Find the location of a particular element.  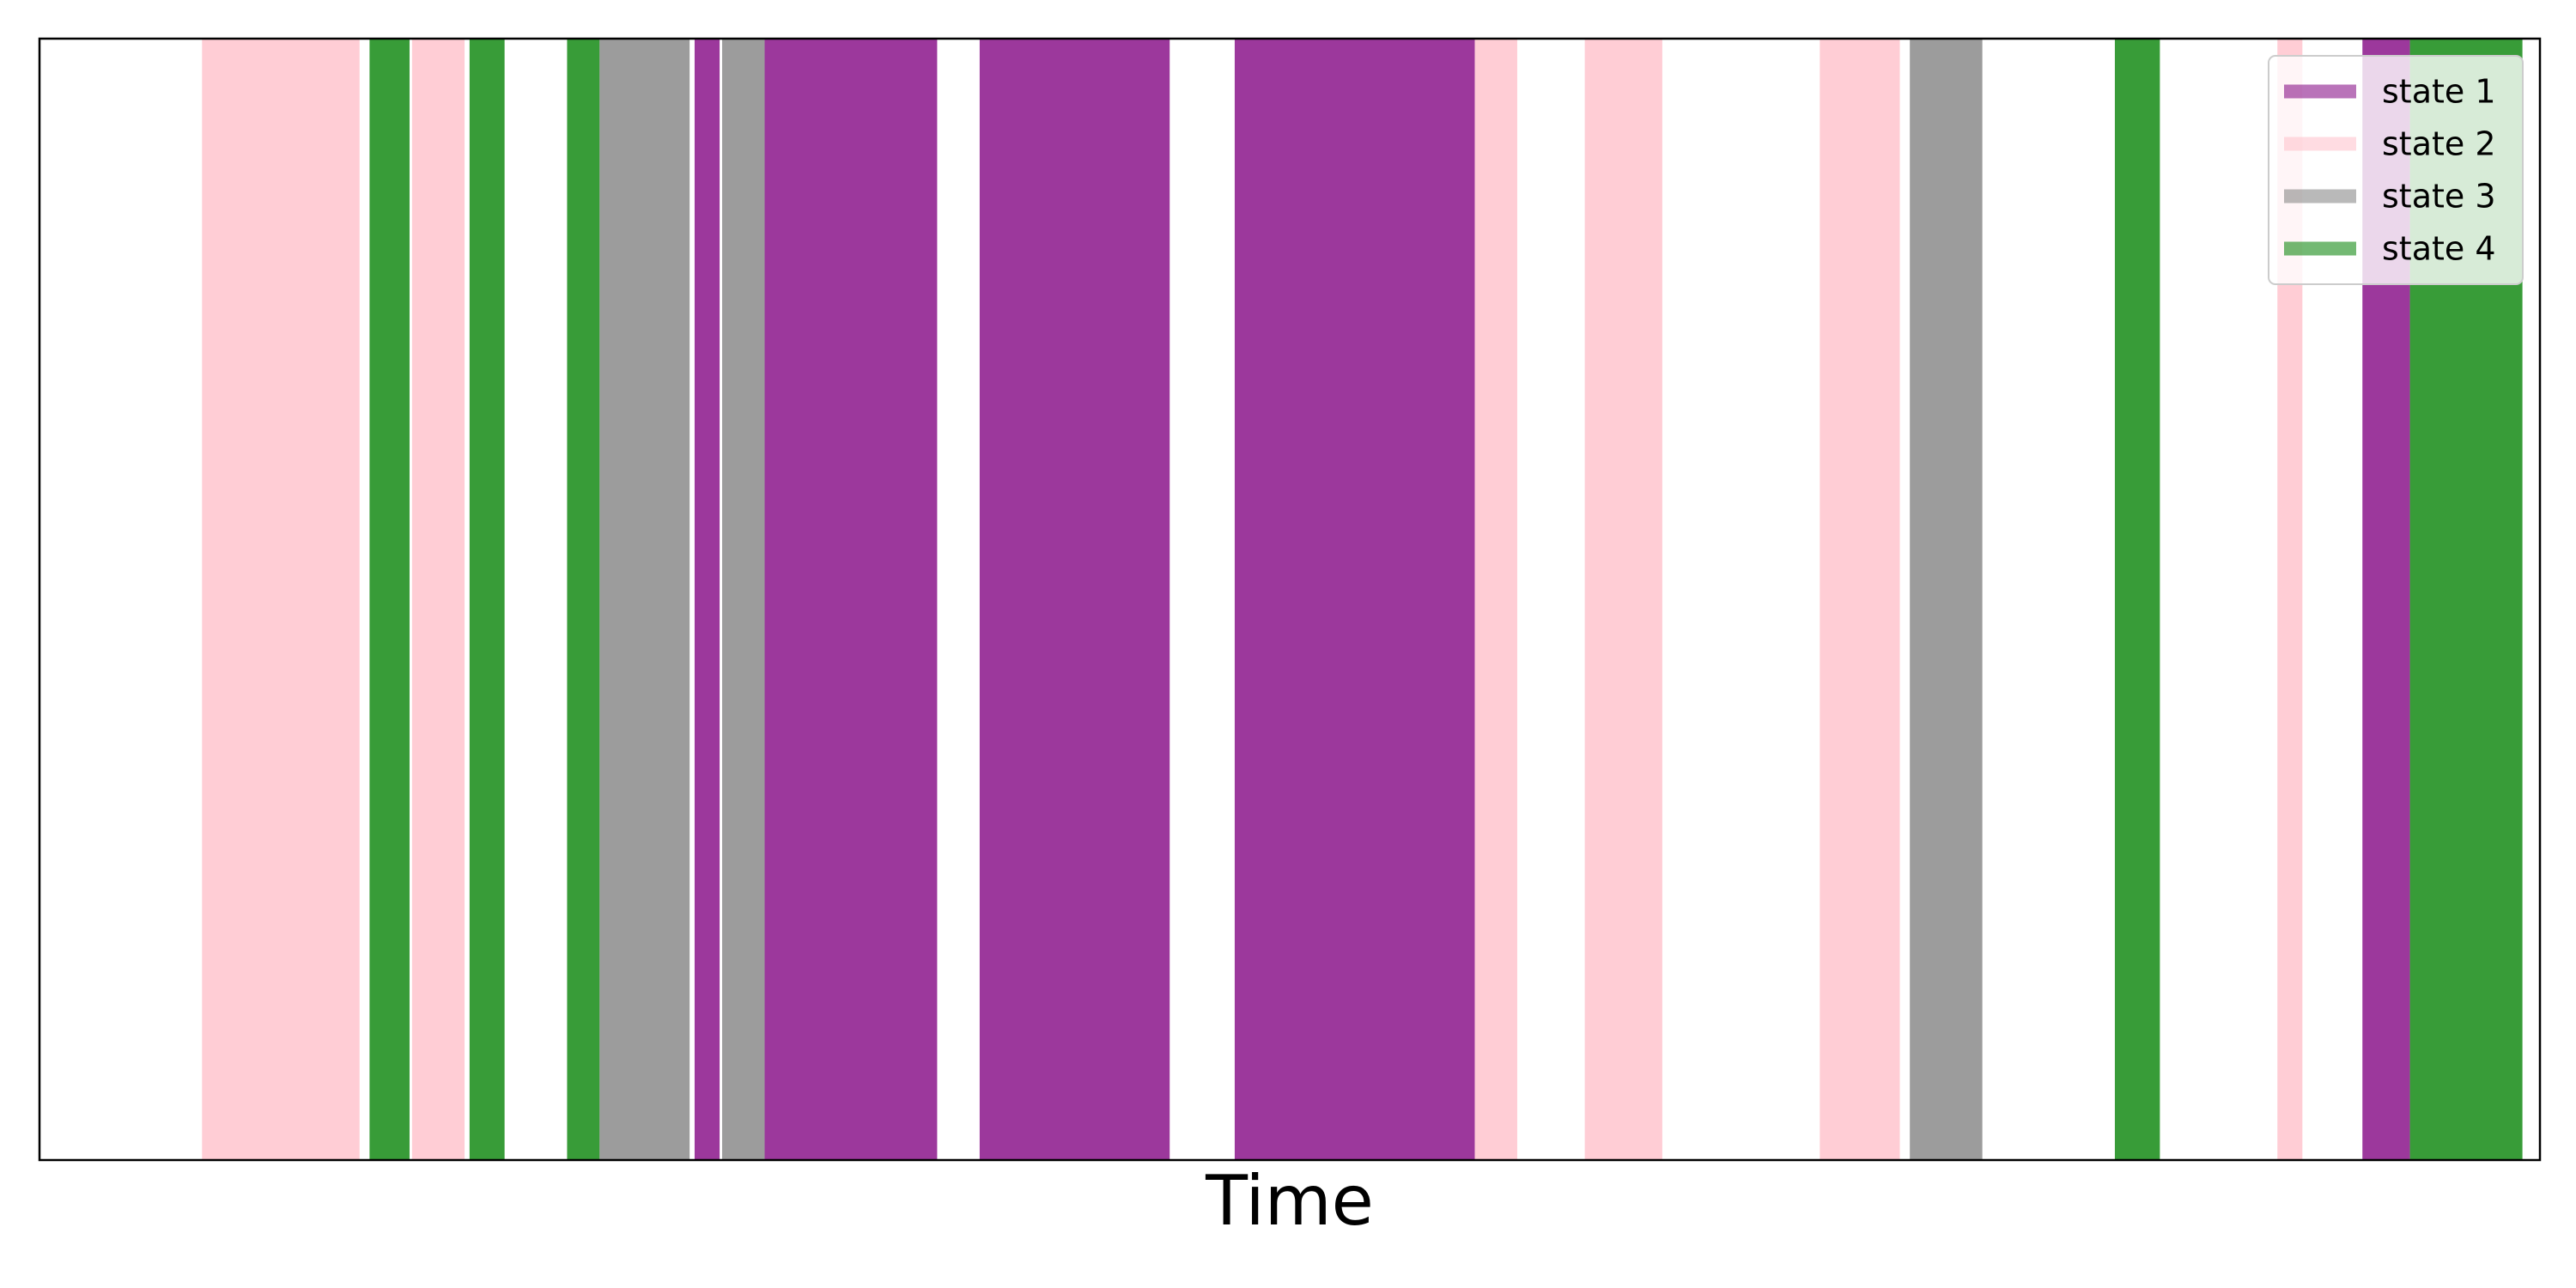

legend: state 1 state 2 state 3 state 4 is located at coordinates (2396, 170).